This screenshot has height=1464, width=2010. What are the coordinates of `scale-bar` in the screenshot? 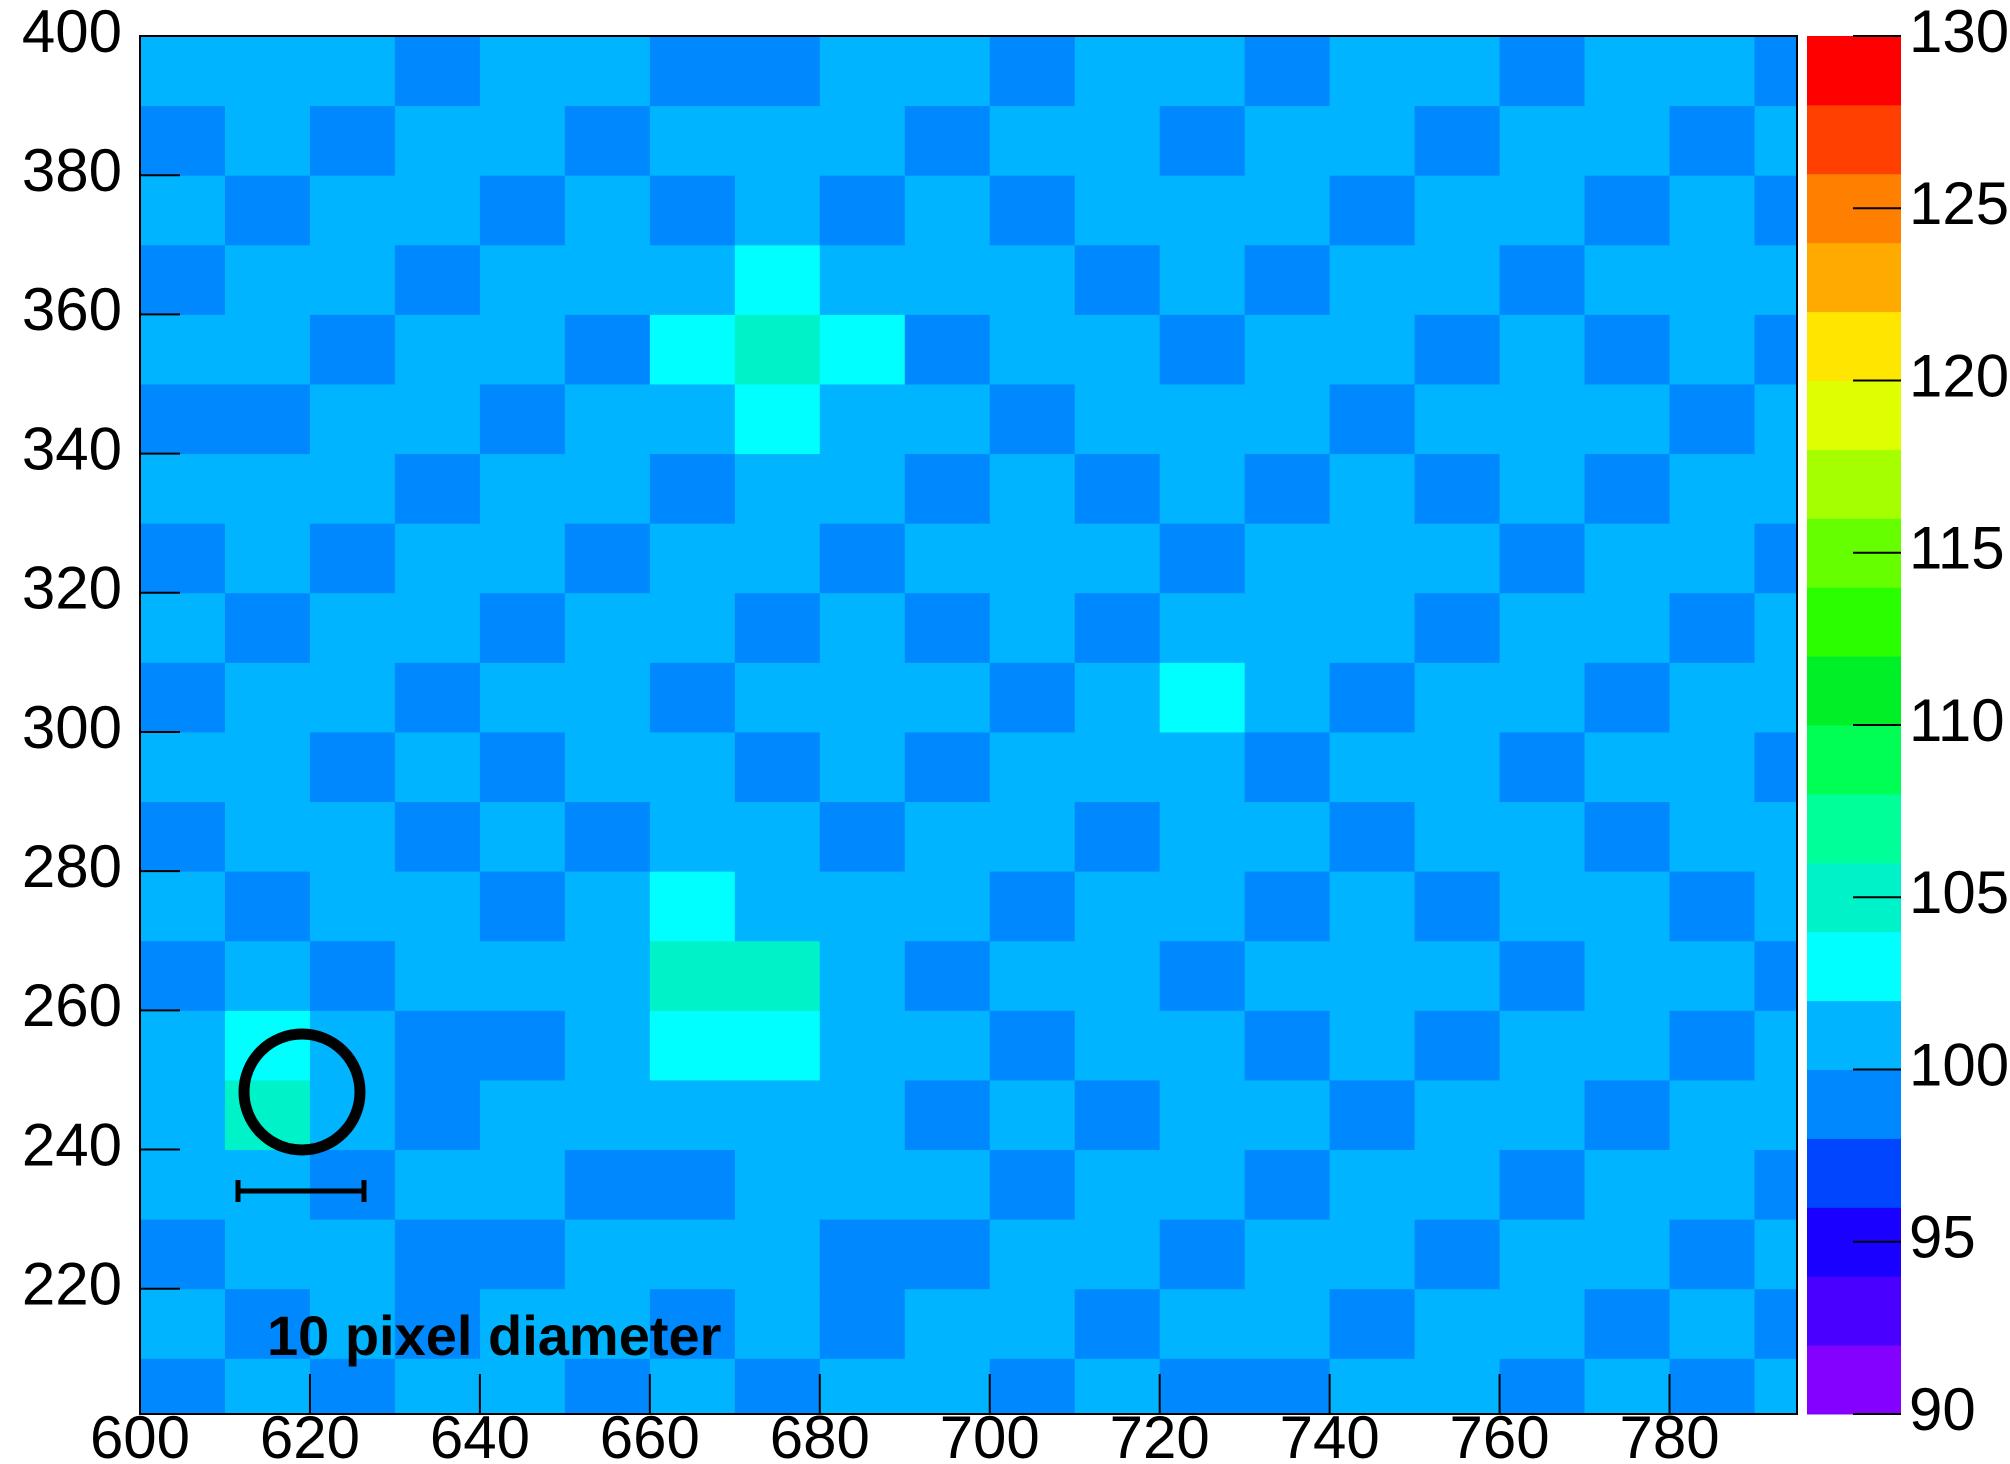 It's located at (301, 1191).